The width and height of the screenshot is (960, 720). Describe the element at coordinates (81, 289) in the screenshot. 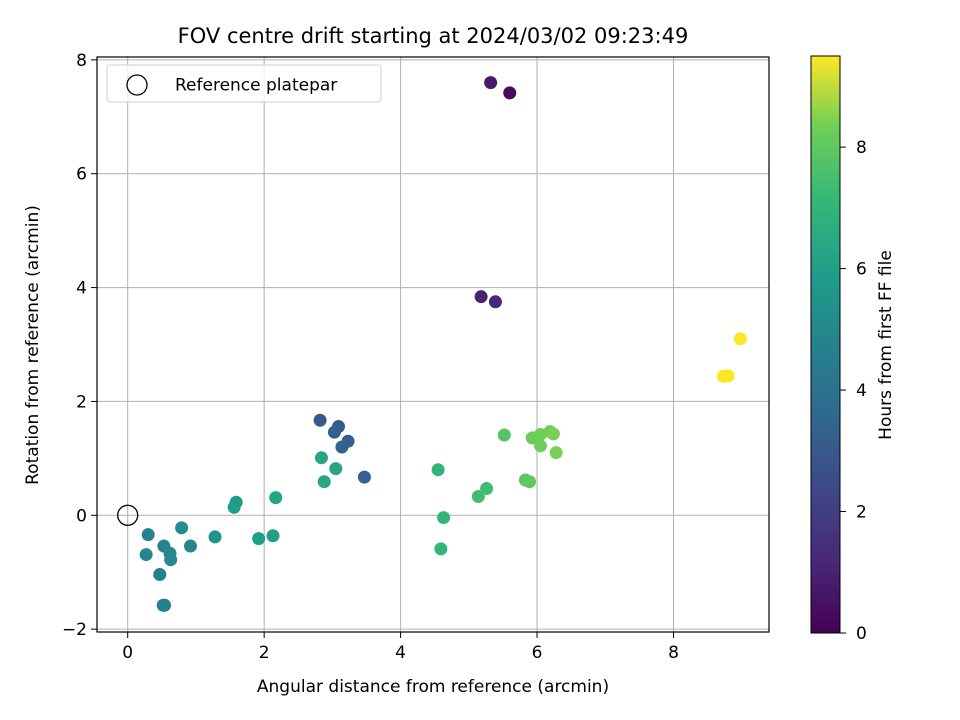

I see `y-tick-label: 4` at that location.